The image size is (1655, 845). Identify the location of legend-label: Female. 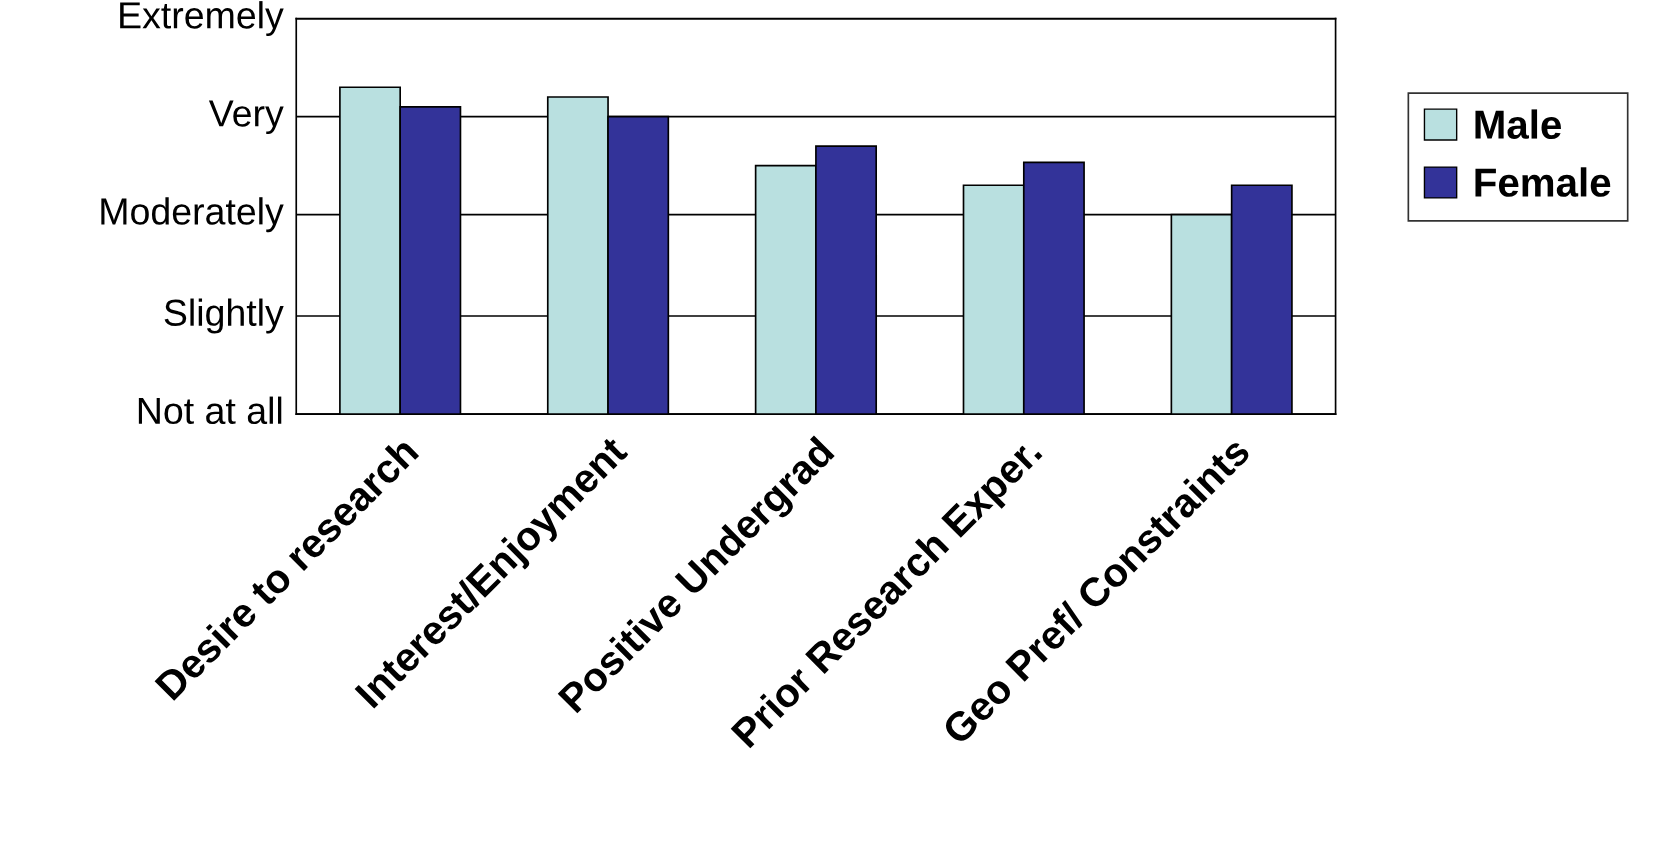
(1543, 182).